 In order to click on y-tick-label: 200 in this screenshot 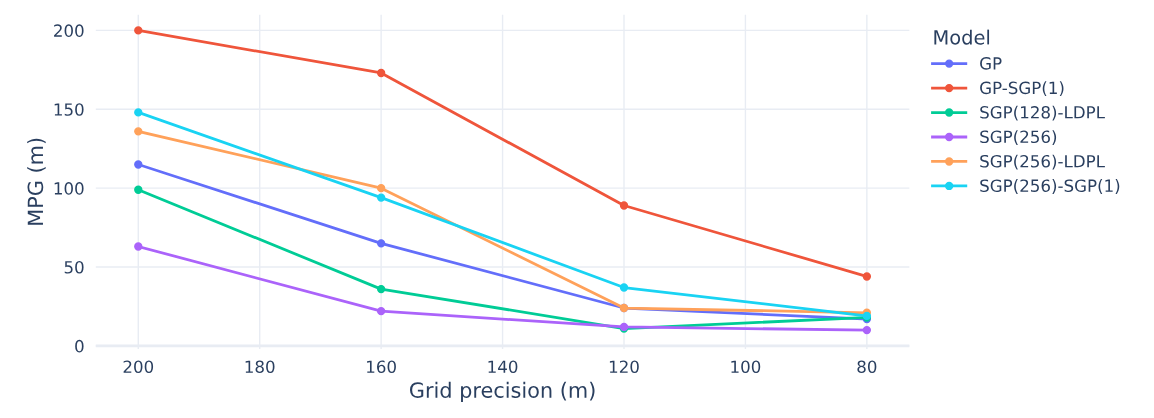, I will do `click(69, 30)`.